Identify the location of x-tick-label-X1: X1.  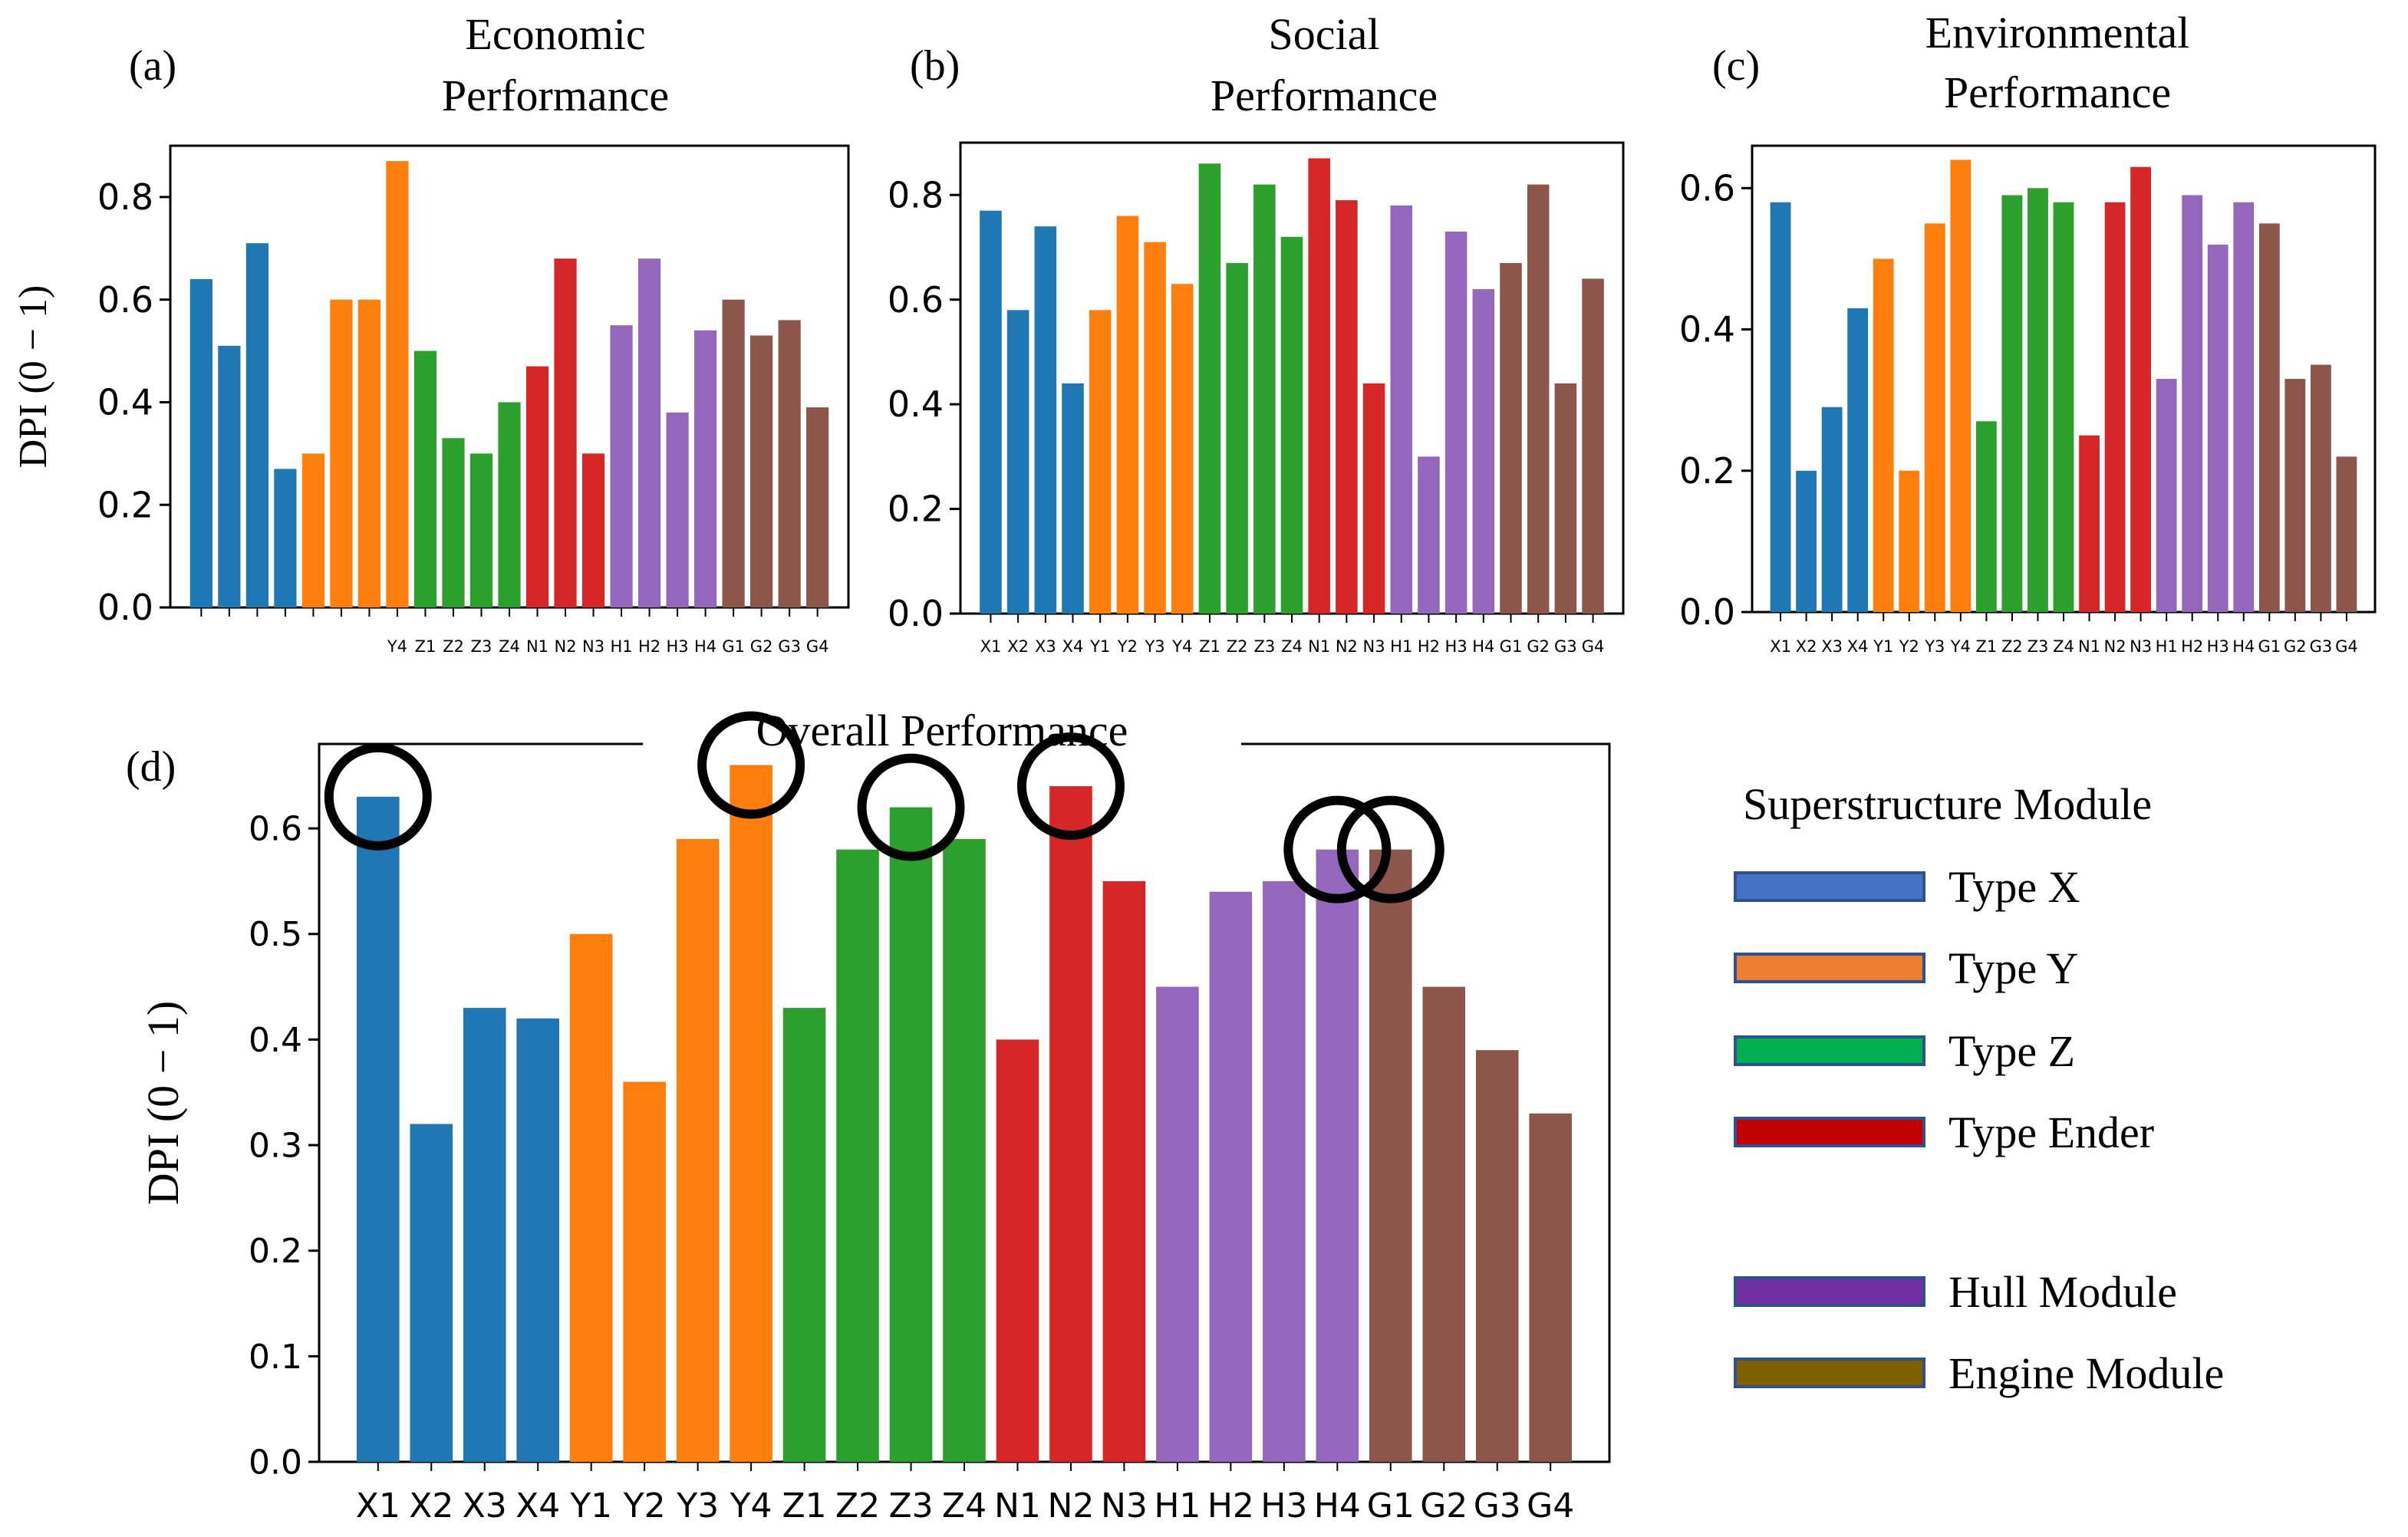
(378, 1506).